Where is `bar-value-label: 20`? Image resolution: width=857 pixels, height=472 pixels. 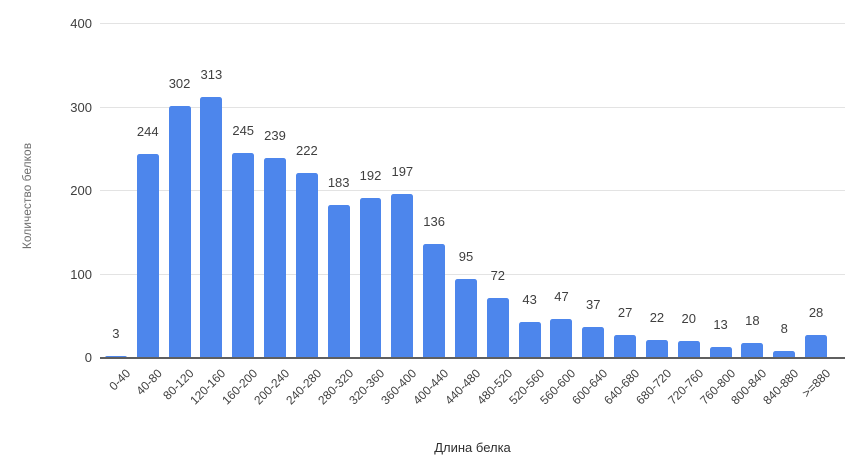
bar-value-label: 20 is located at coordinates (688, 319).